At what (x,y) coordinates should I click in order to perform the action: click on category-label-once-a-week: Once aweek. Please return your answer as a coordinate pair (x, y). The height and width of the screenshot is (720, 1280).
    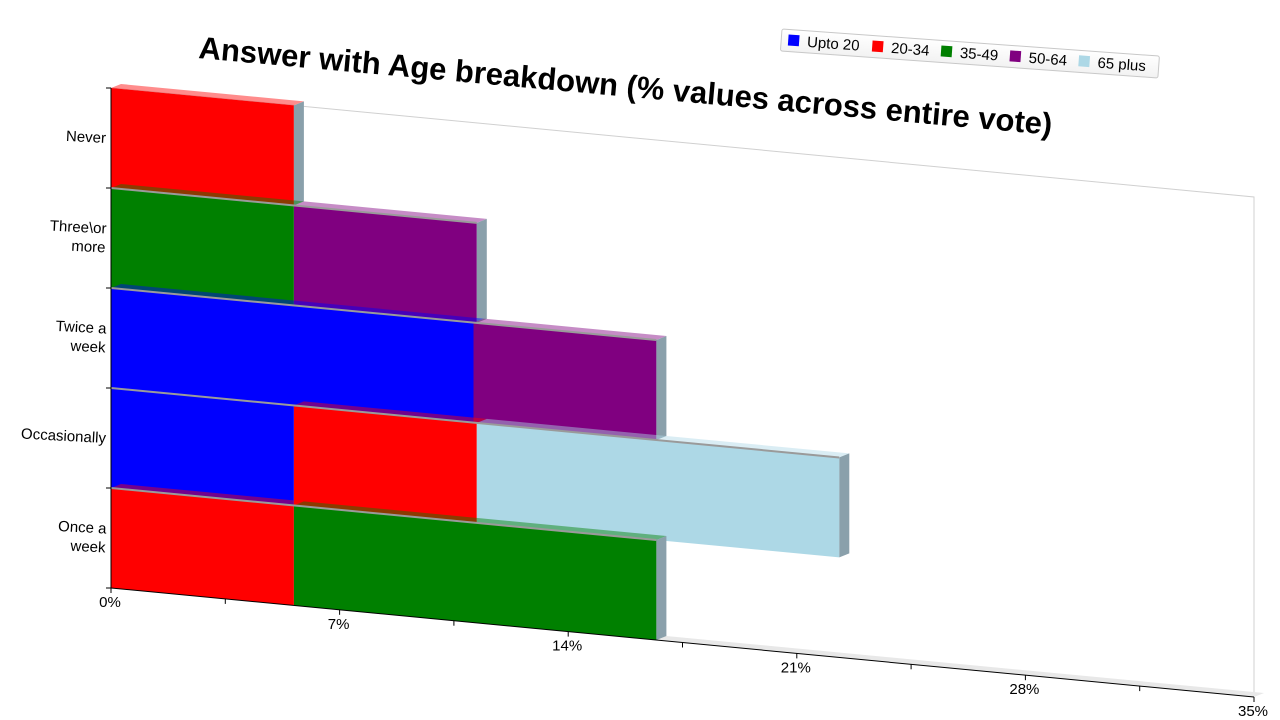
    Looking at the image, I should click on (82, 537).